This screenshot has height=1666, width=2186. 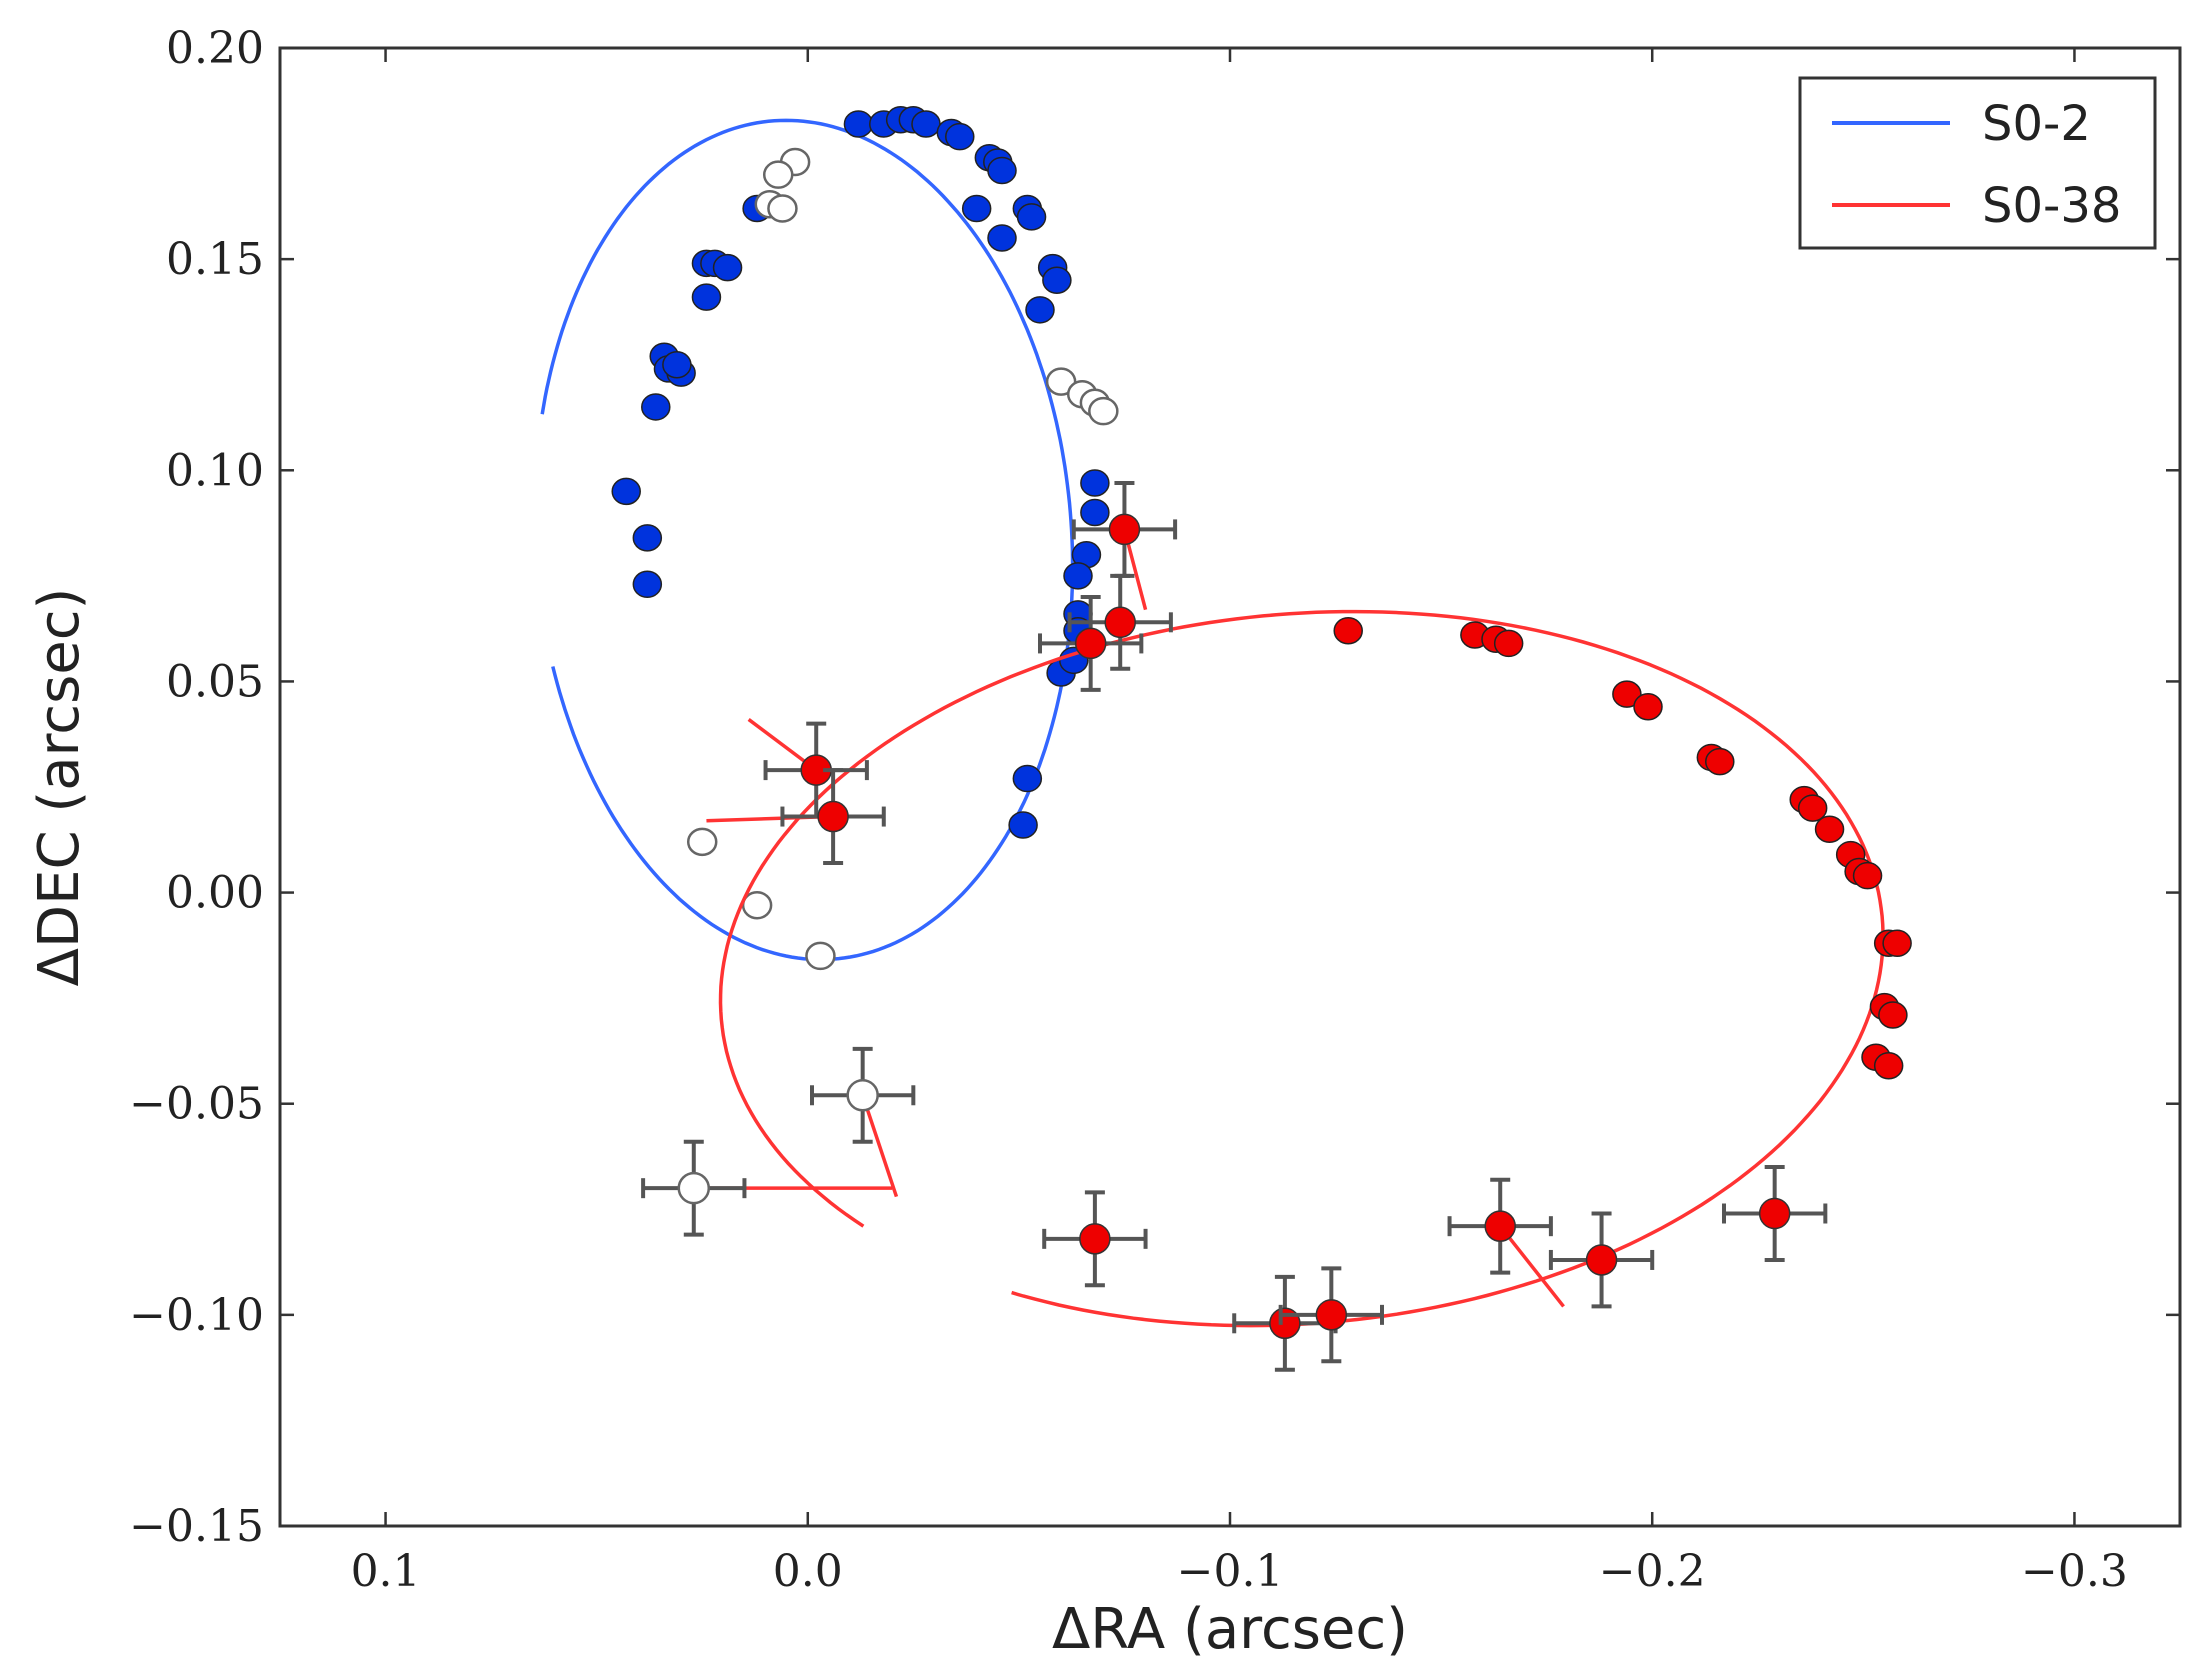 I want to click on x-tick-label: −0.2, so click(x=1652, y=1571).